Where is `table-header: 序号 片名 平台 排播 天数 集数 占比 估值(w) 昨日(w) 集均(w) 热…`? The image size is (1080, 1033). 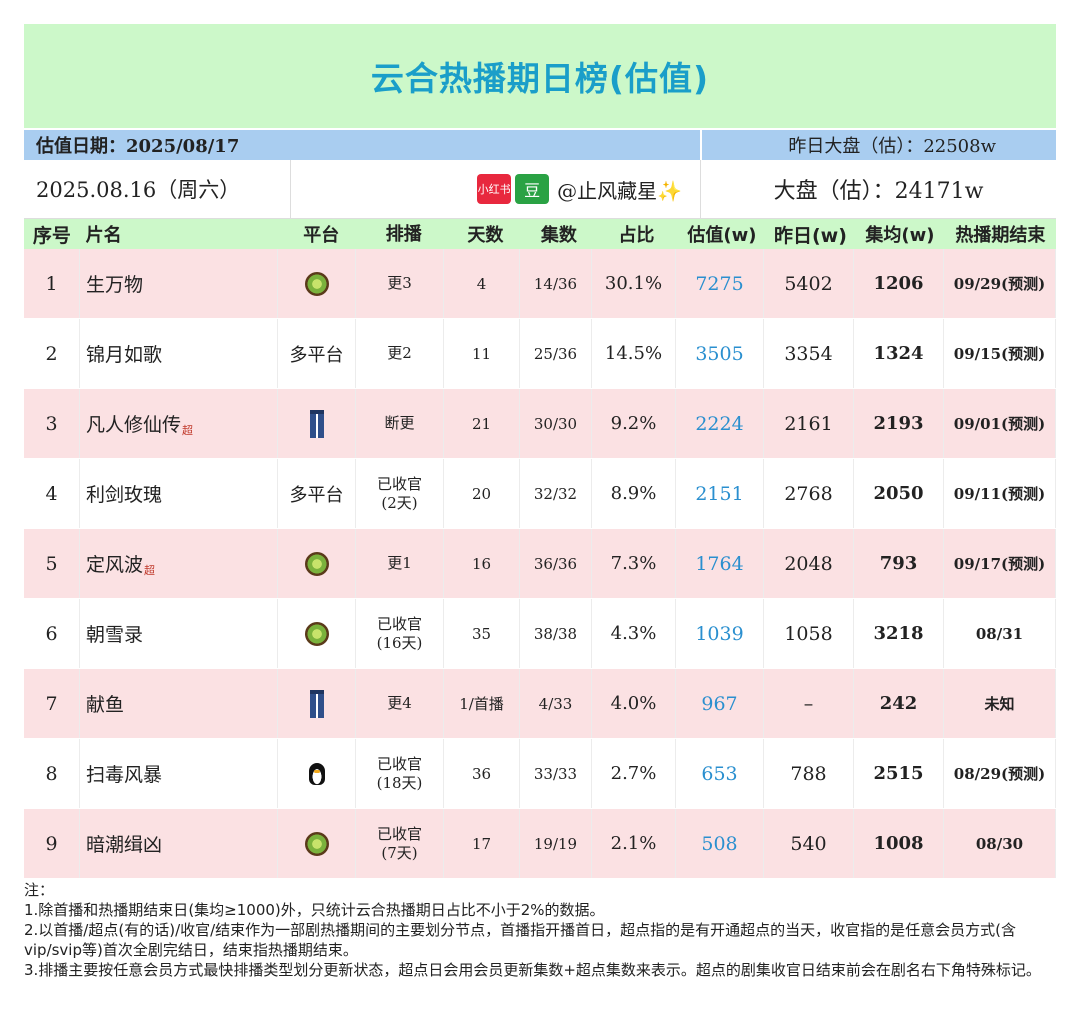 table-header: 序号 片名 平台 排播 天数 集数 占比 估值(w) 昨日(w) 集均(w) 热… is located at coordinates (540, 234).